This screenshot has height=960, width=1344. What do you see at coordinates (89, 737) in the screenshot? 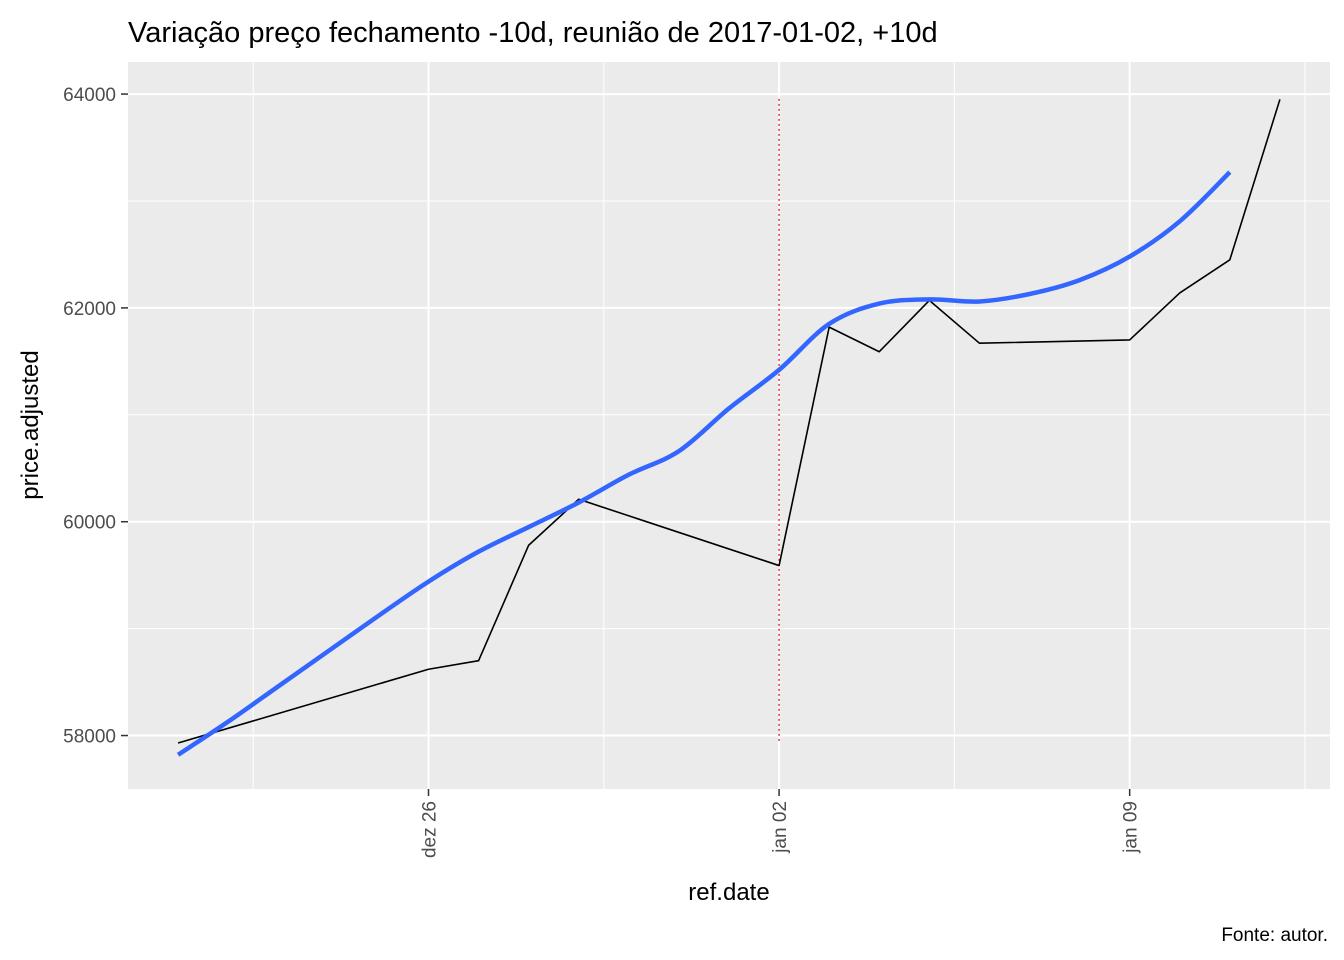
I see `y-tick-label: 58000` at bounding box center [89, 737].